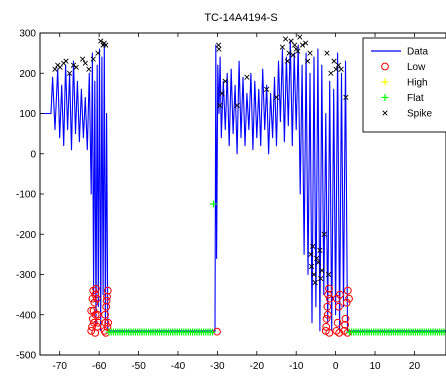 The image size is (446, 381). Describe the element at coordinates (26, 235) in the screenshot. I see `y-tick-label: -200` at that location.